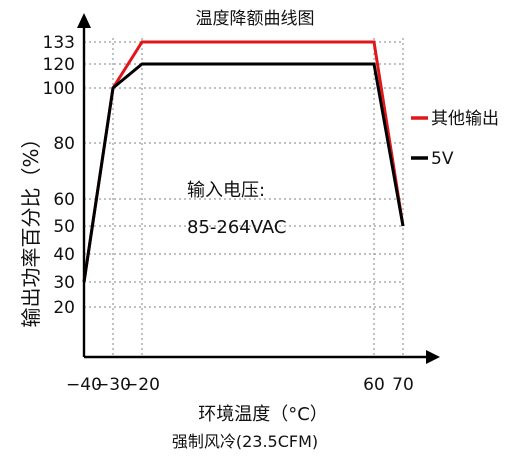 The height and width of the screenshot is (456, 510). Describe the element at coordinates (64, 227) in the screenshot. I see `y-tick-label-3: 50` at that location.